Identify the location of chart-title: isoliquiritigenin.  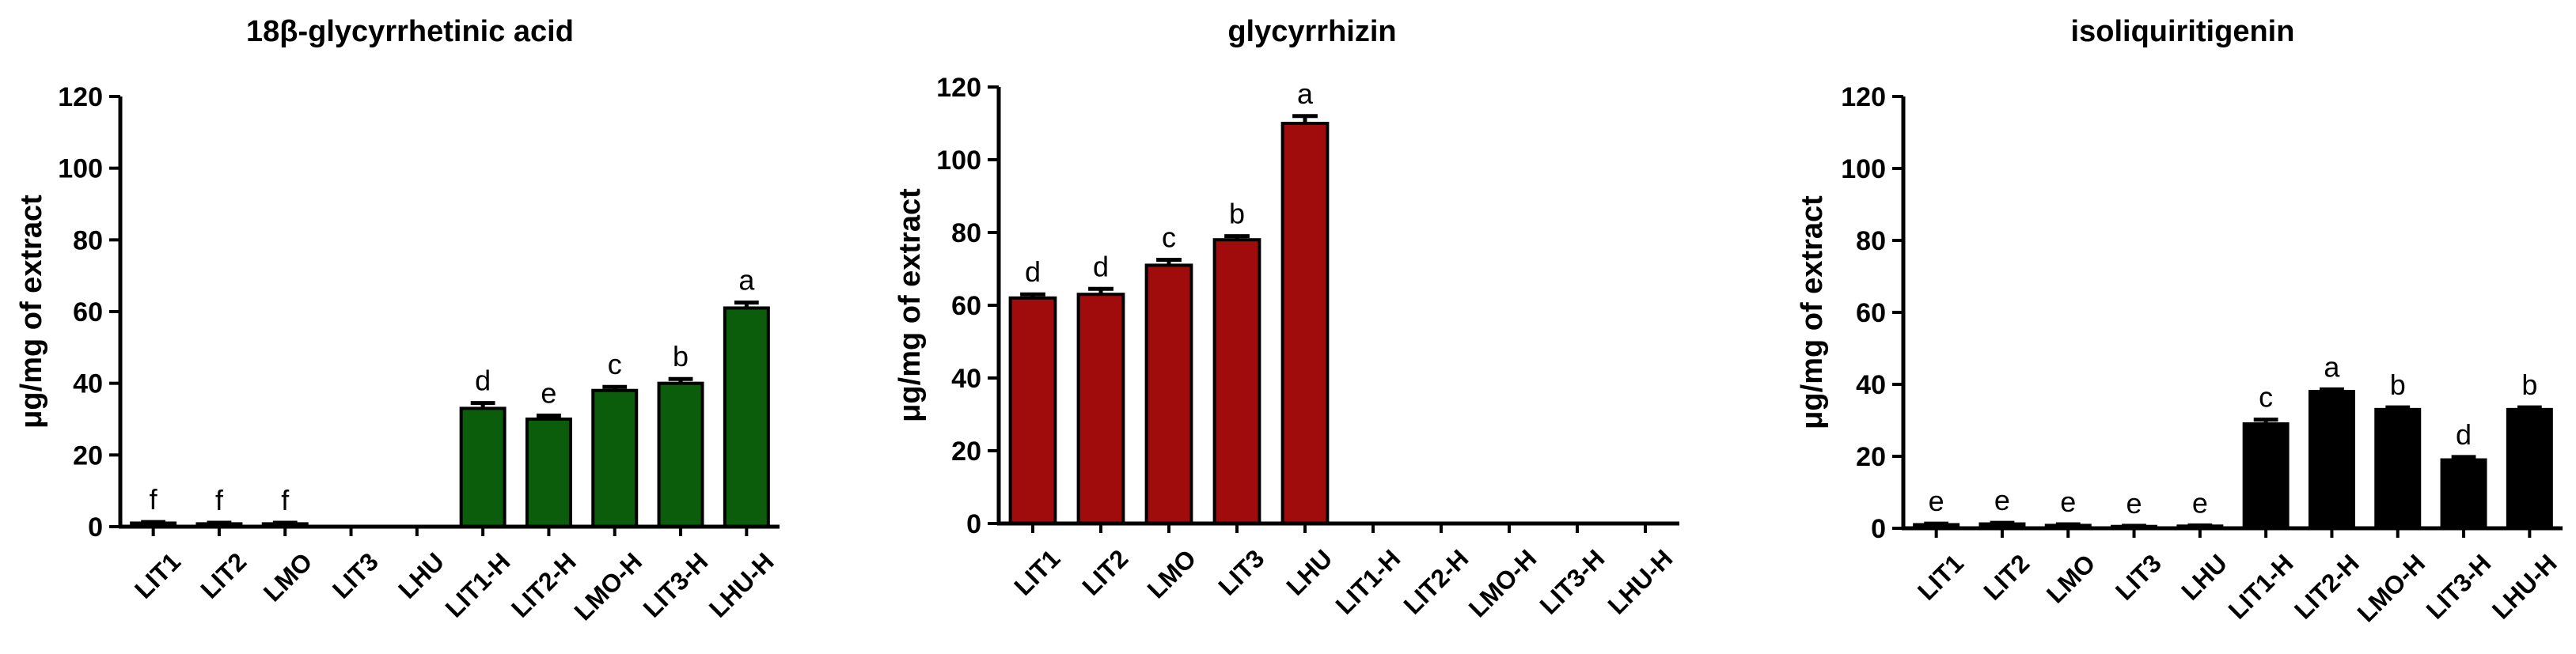
(2183, 31).